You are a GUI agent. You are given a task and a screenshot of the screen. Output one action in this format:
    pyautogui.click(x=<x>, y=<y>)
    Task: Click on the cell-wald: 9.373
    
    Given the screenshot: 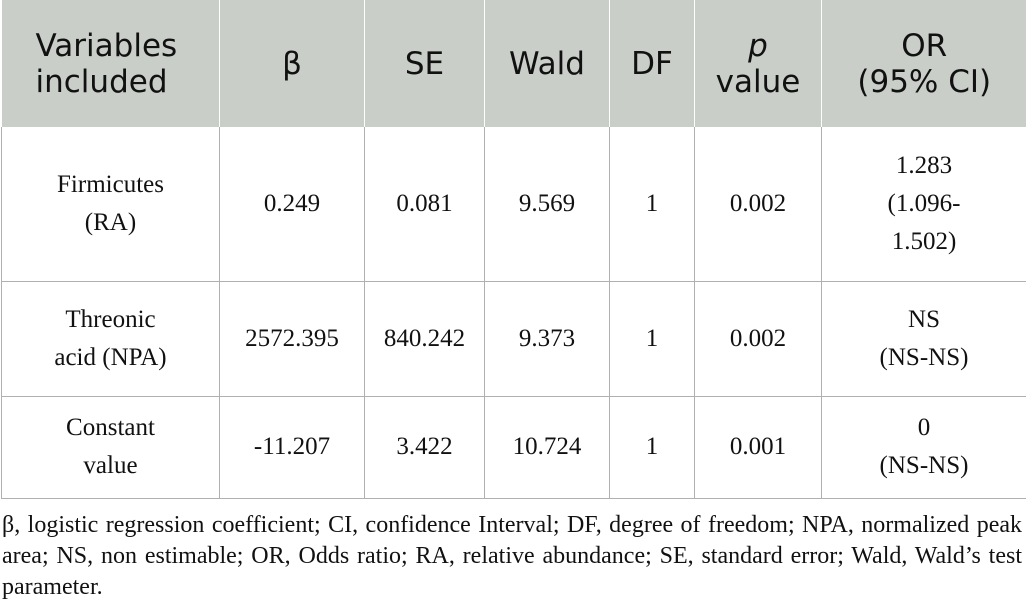 What is the action you would take?
    pyautogui.click(x=547, y=339)
    